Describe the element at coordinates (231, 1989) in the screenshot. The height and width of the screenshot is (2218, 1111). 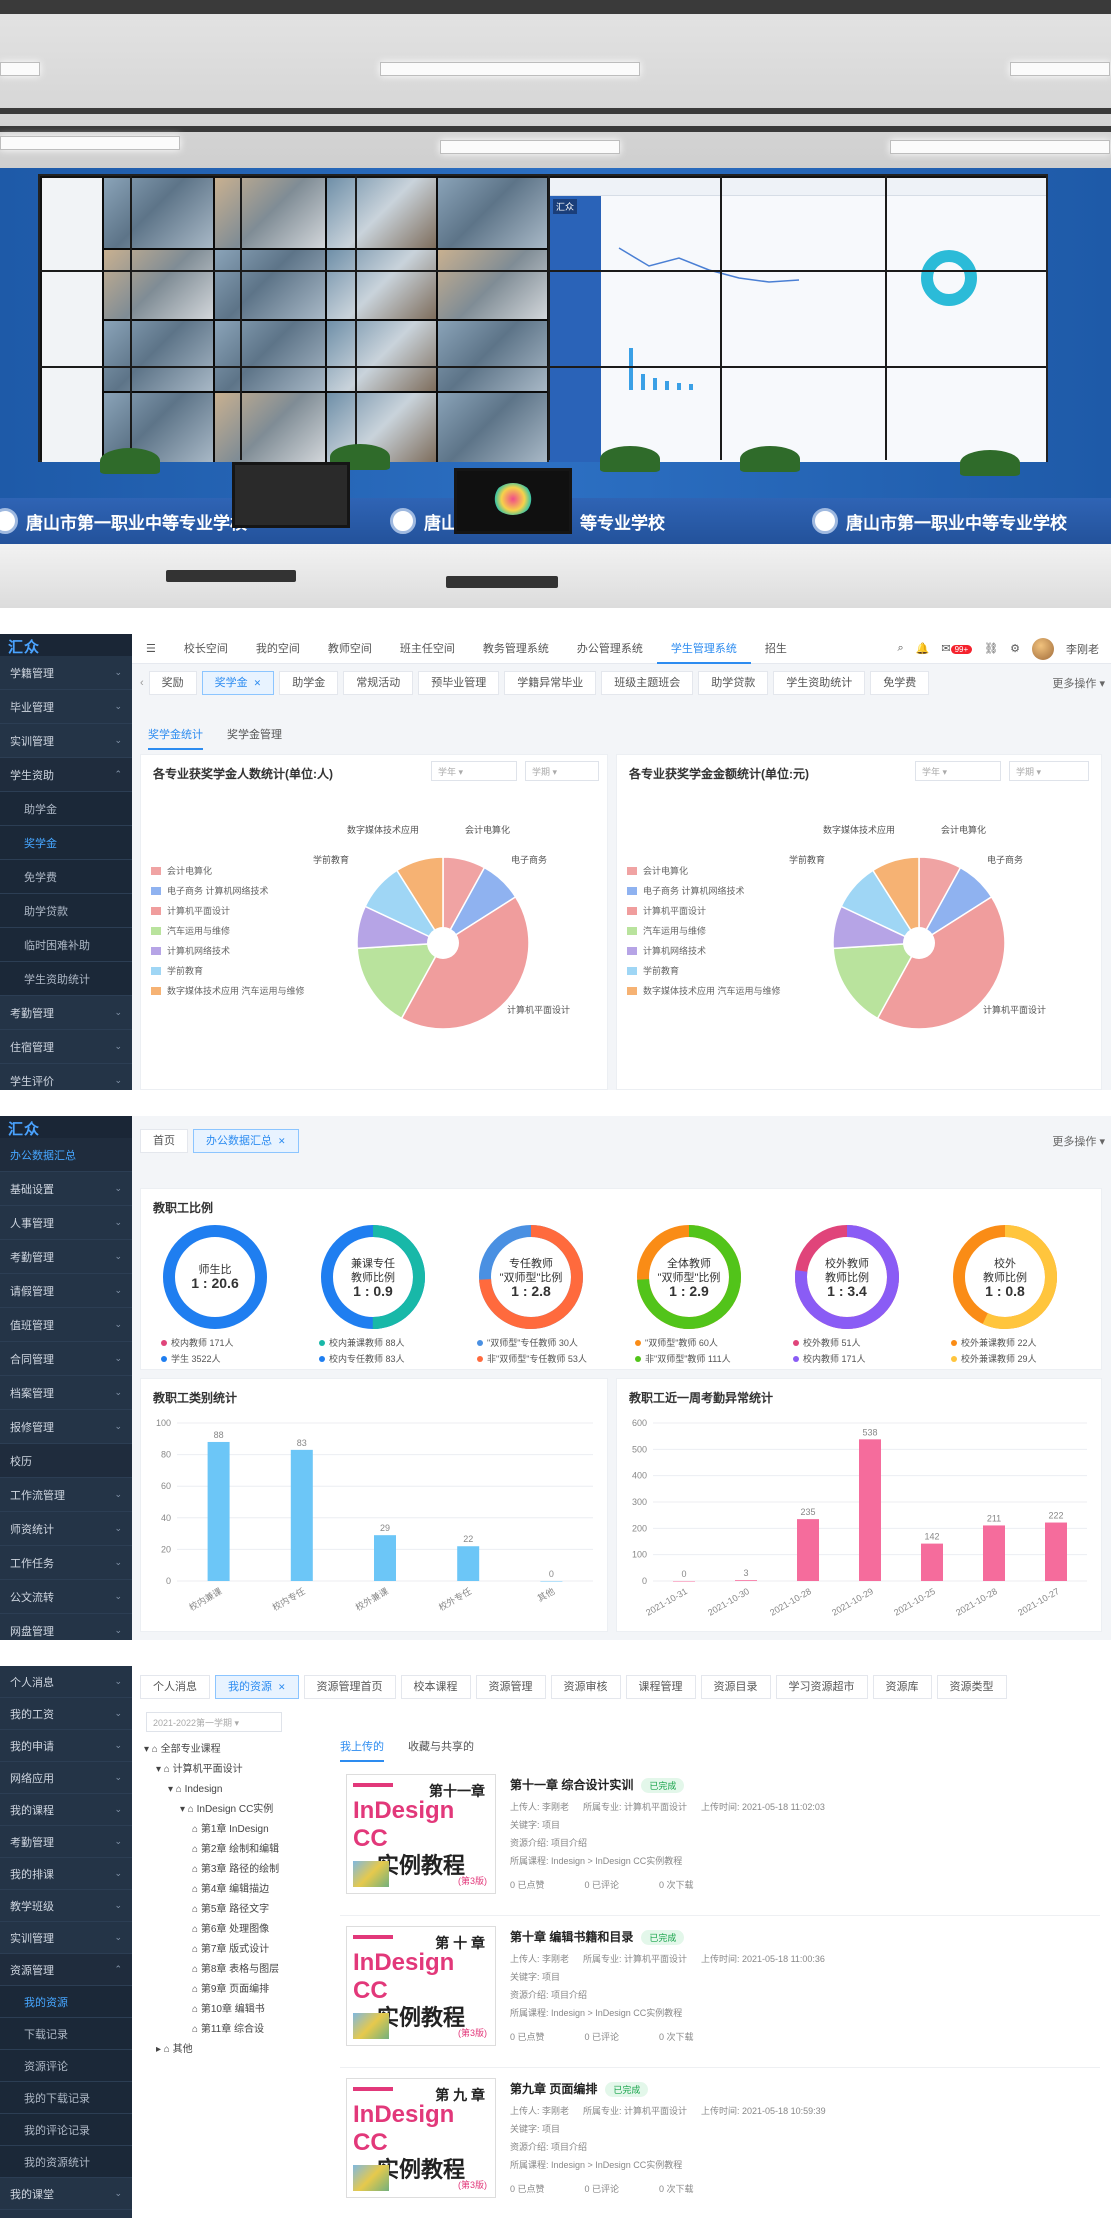
I see `tree-node: ⌂ 第9章 页面编排` at that location.